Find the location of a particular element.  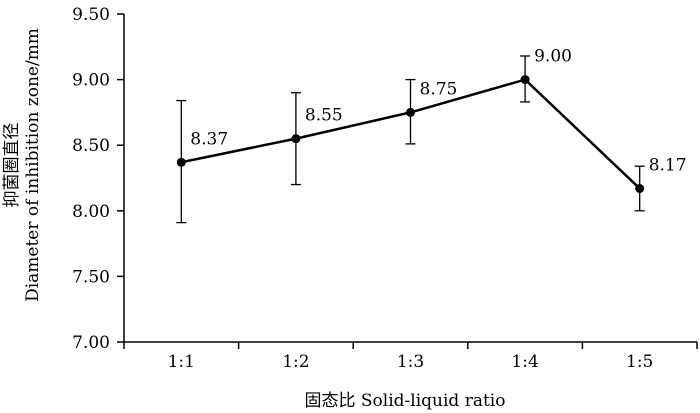

data-label-3: 9.00 is located at coordinates (553, 57).